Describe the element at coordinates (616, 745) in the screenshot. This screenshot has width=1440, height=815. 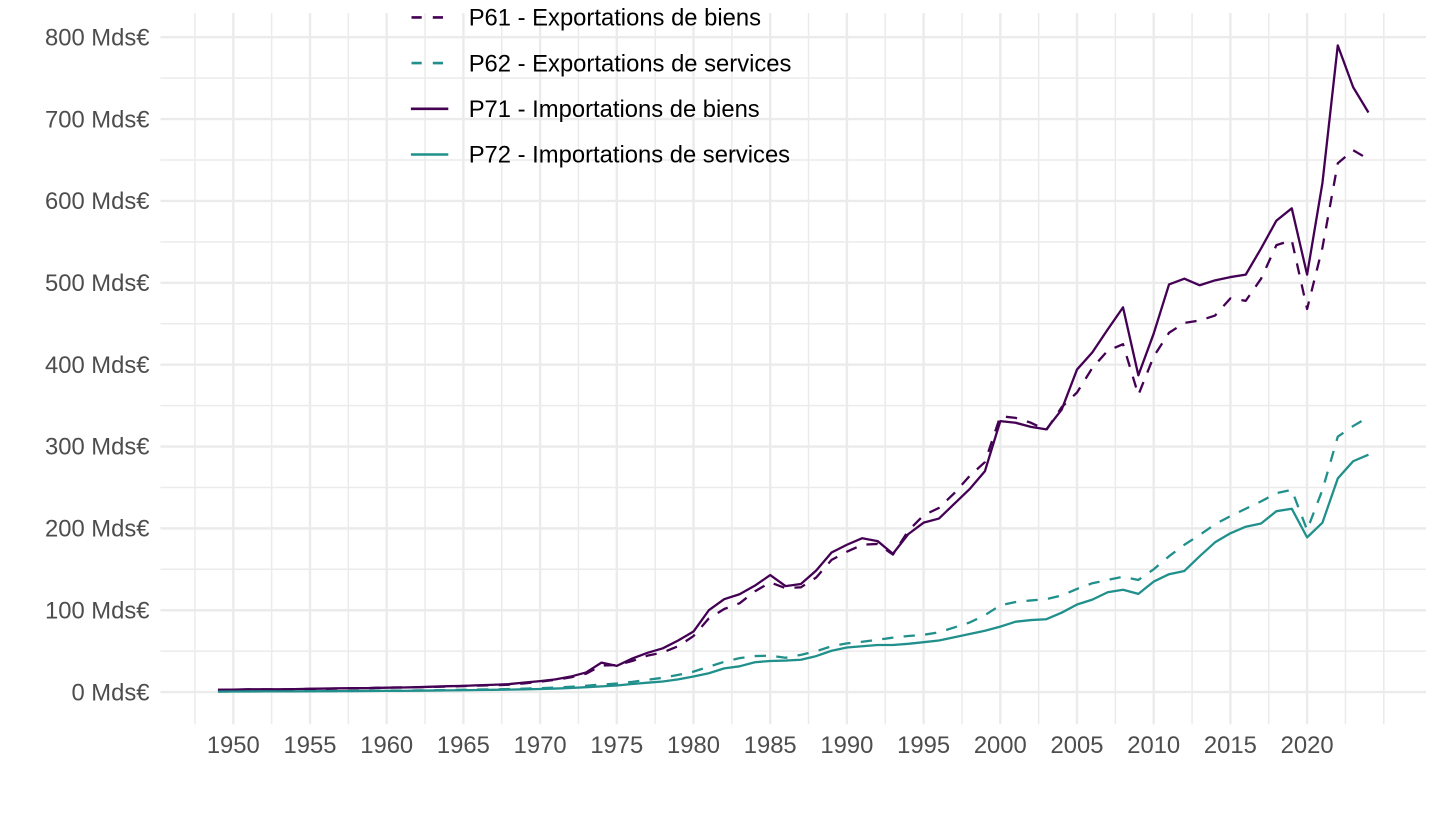
I see `svg-text: 1975` at that location.